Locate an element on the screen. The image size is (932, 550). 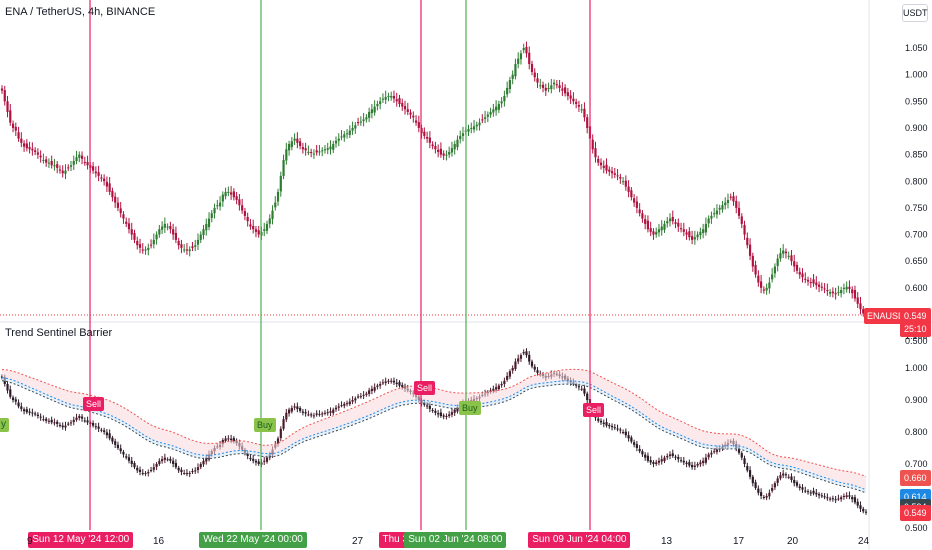
currency-button: USDT is located at coordinates (915, 13).